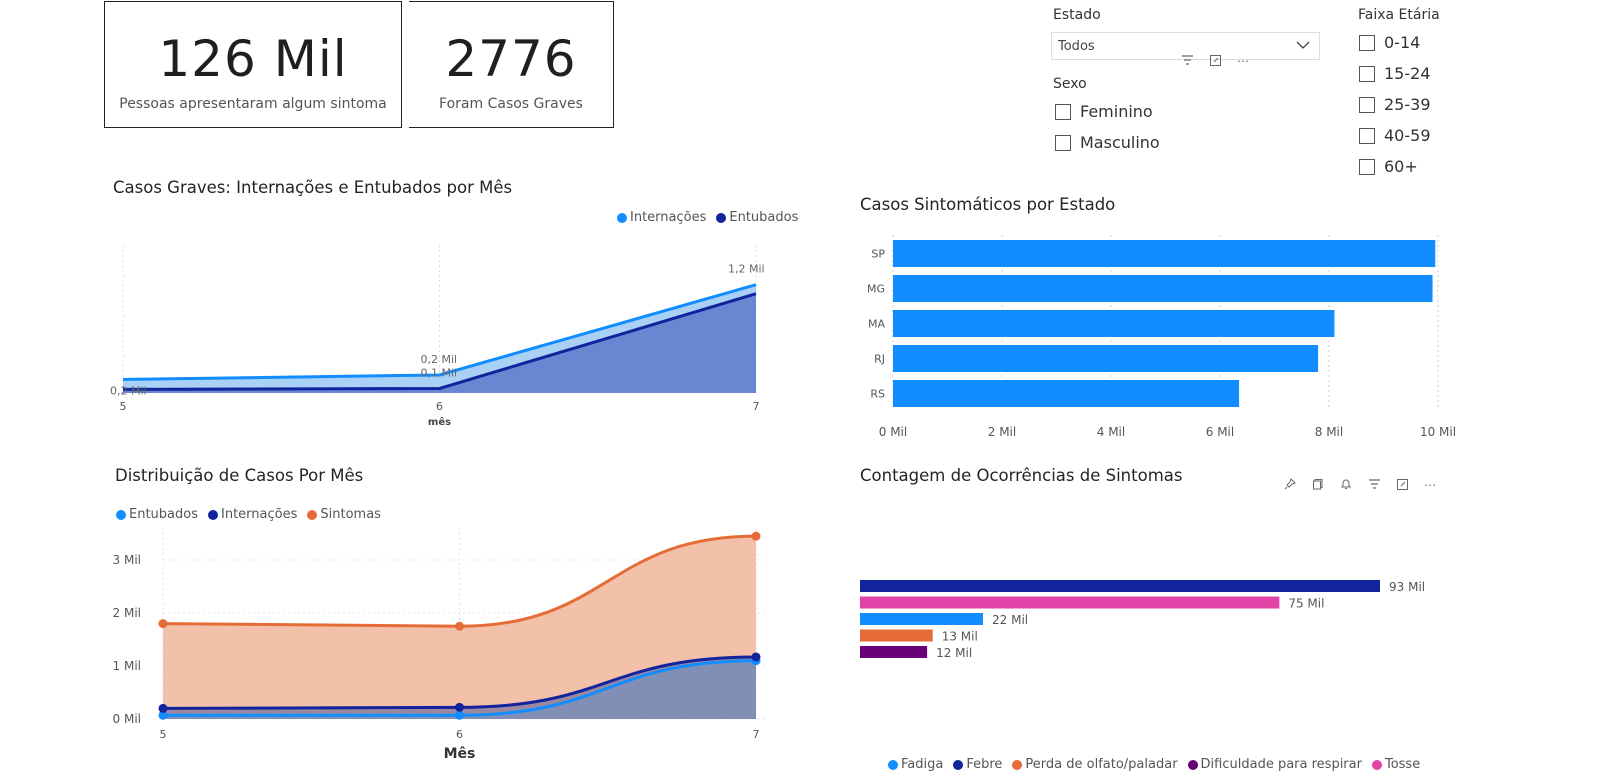  What do you see at coordinates (439, 422) in the screenshot?
I see `x-axis-label: mês` at bounding box center [439, 422].